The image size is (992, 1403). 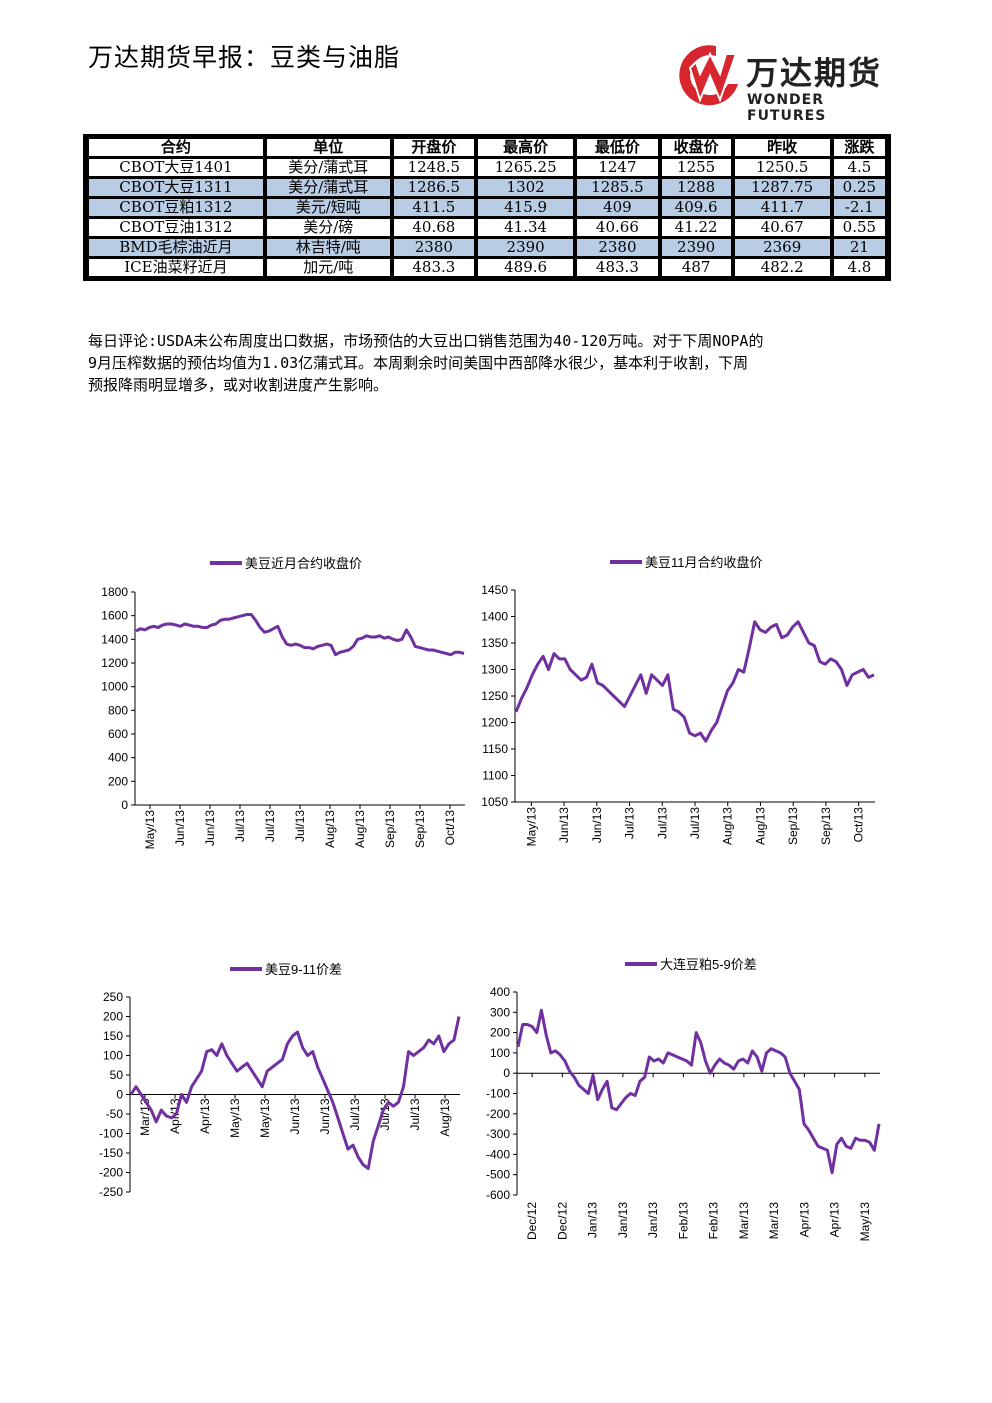 I want to click on y-tick-label: 300, so click(x=500, y=1012).